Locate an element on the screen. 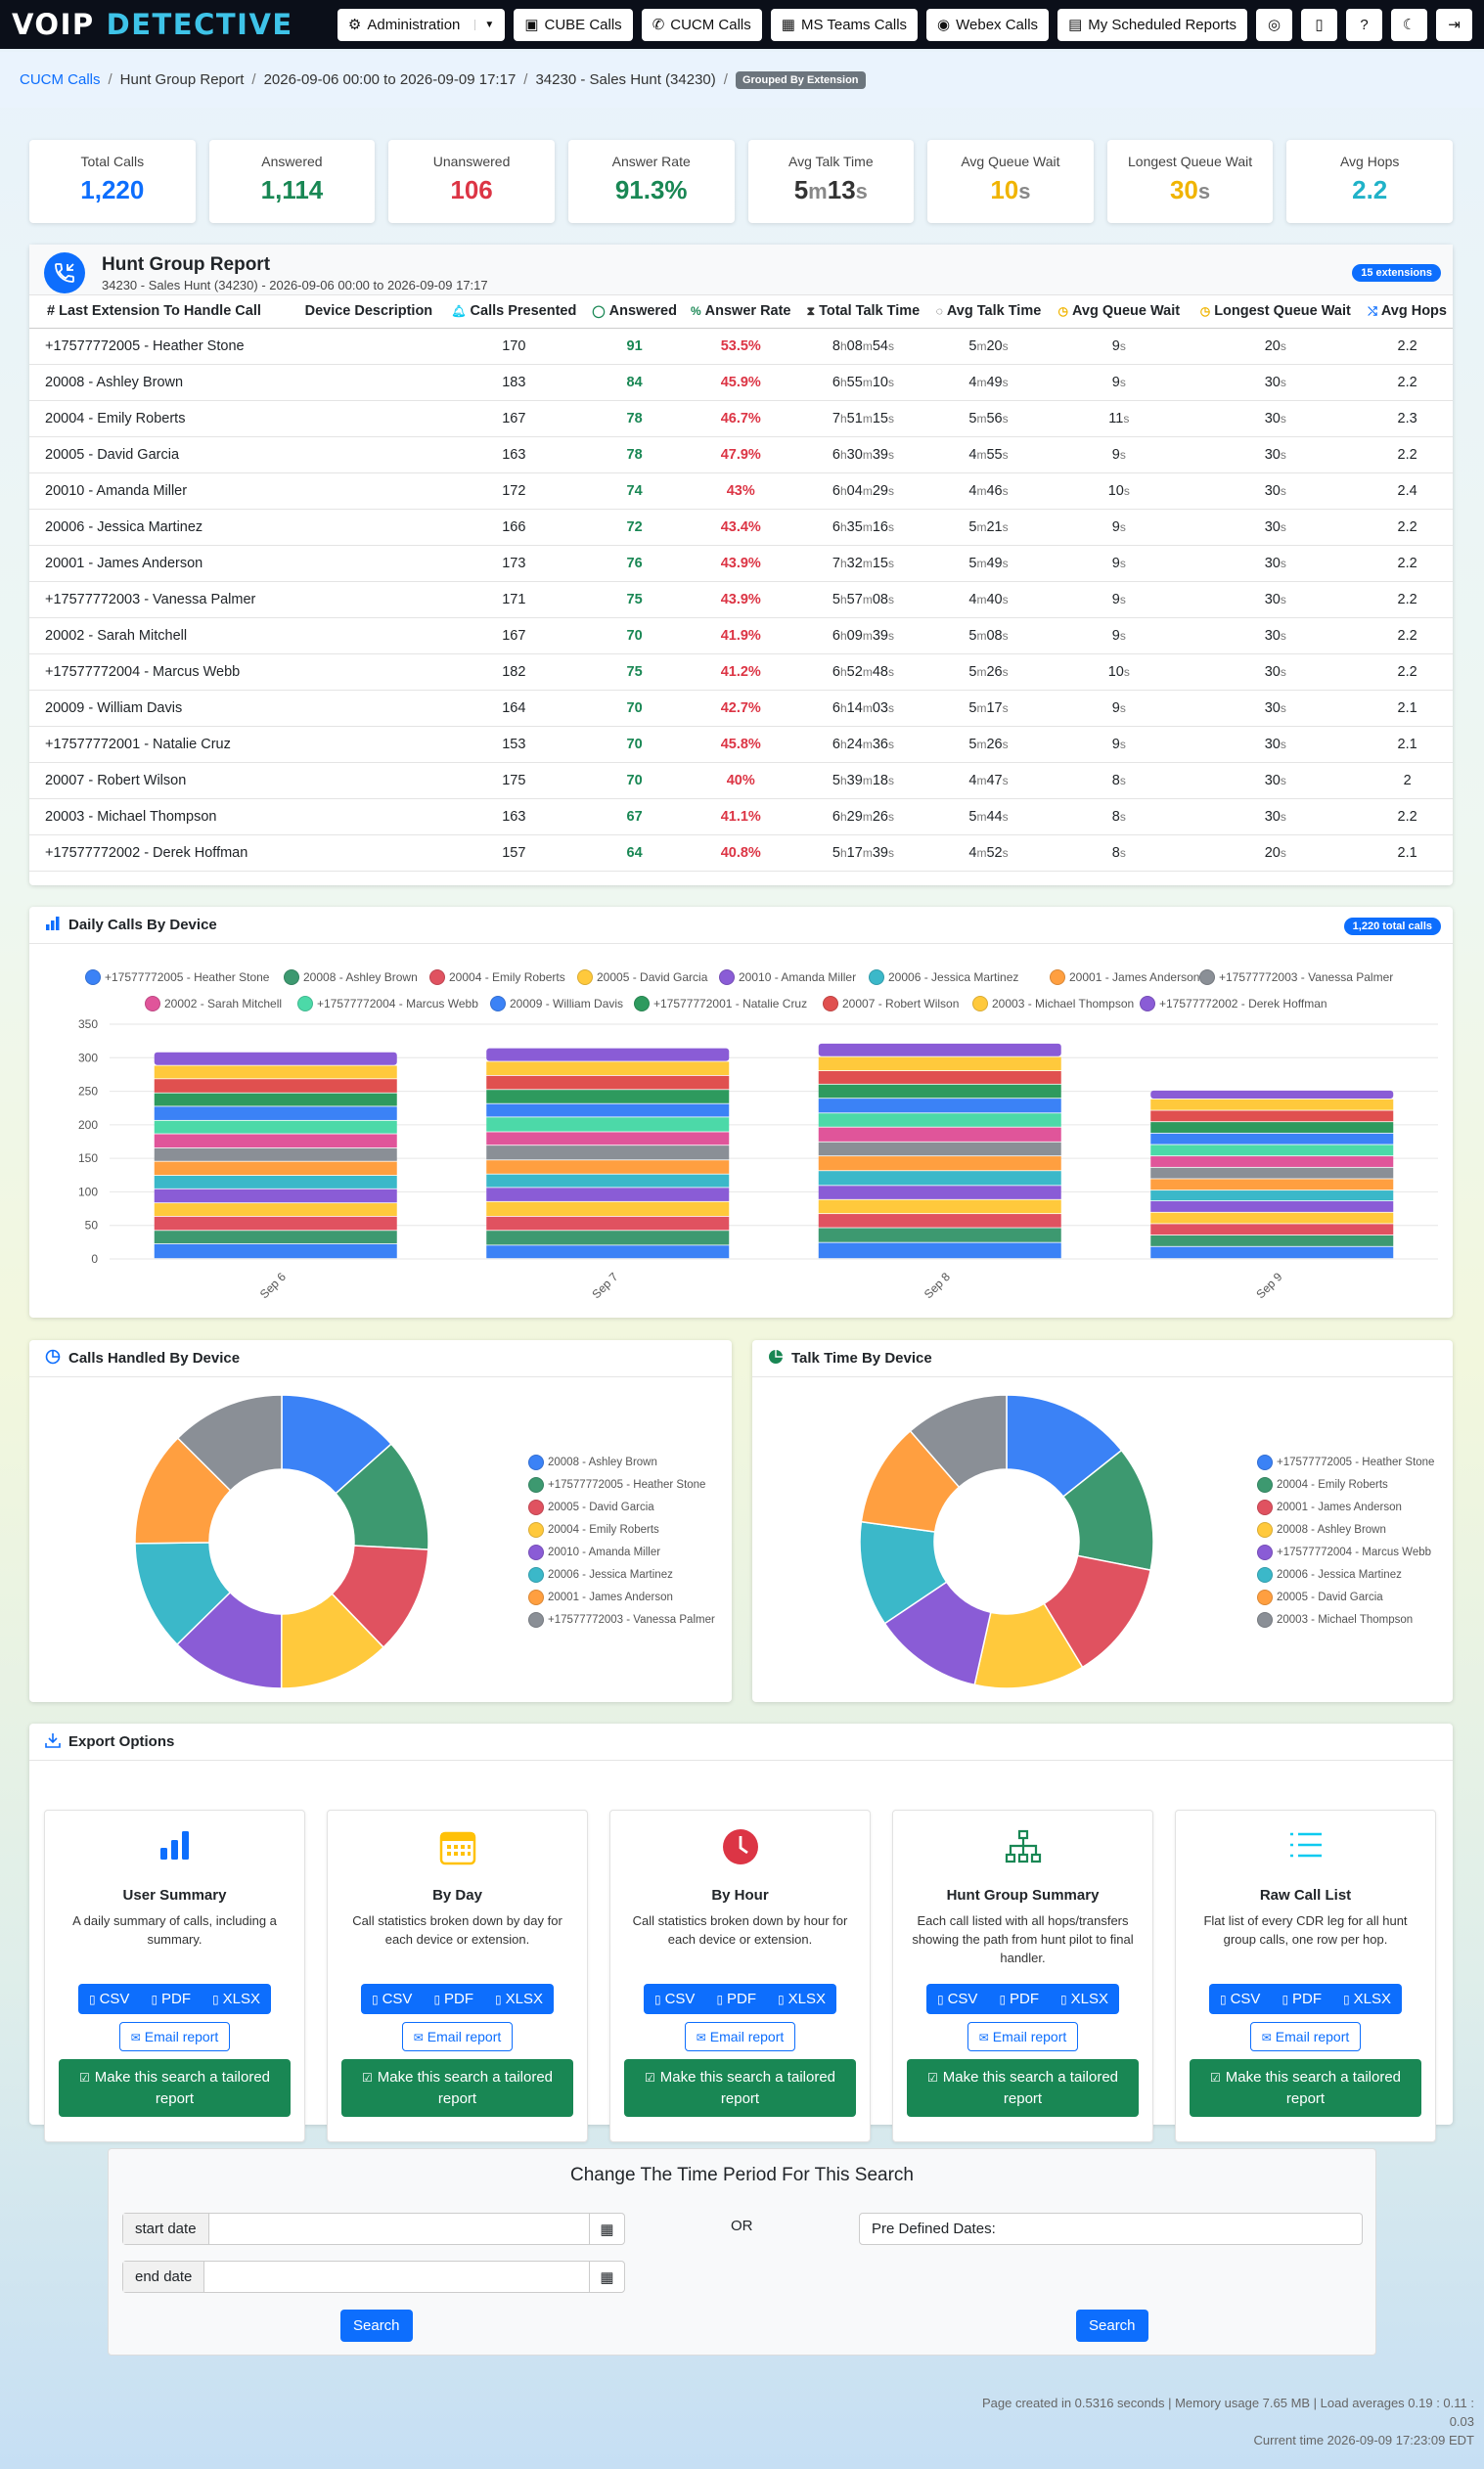 This screenshot has height=2469, width=1484. cucm-calls-button: ✆ CUCM Calls is located at coordinates (701, 24).